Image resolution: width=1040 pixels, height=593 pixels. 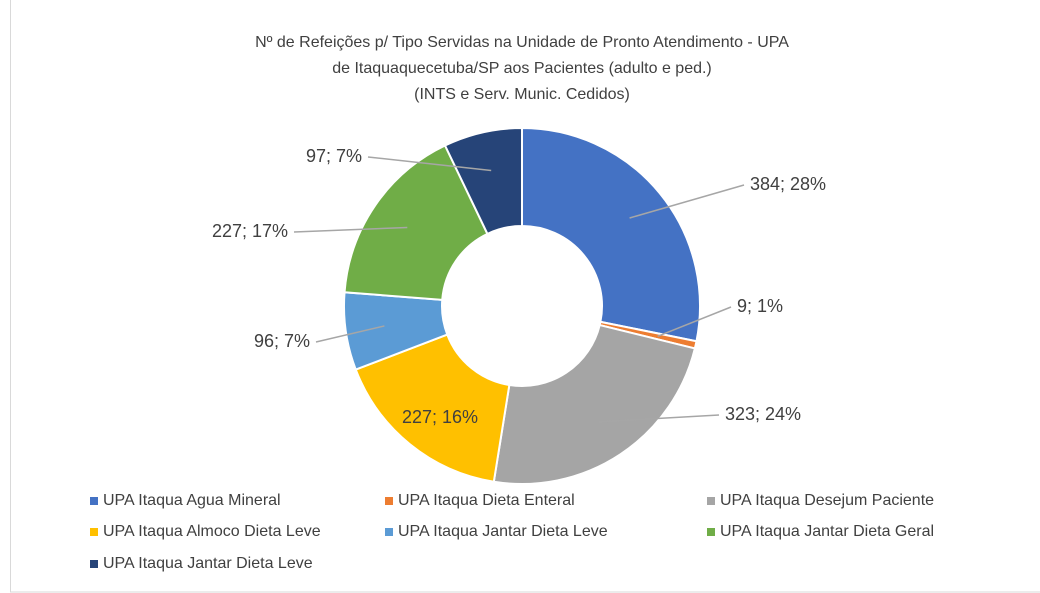 I want to click on data-label: 96; 7%, so click(x=282, y=341).